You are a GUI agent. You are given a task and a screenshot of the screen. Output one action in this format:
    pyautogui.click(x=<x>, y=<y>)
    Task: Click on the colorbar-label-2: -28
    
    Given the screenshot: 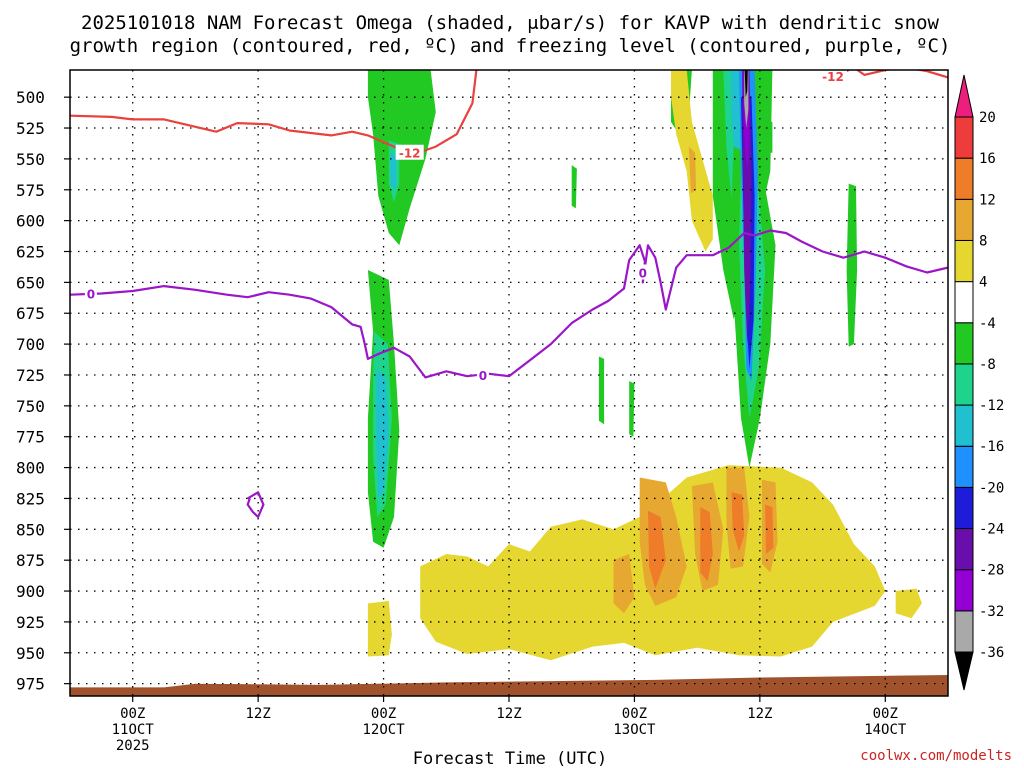 What is the action you would take?
    pyautogui.click(x=991, y=571)
    